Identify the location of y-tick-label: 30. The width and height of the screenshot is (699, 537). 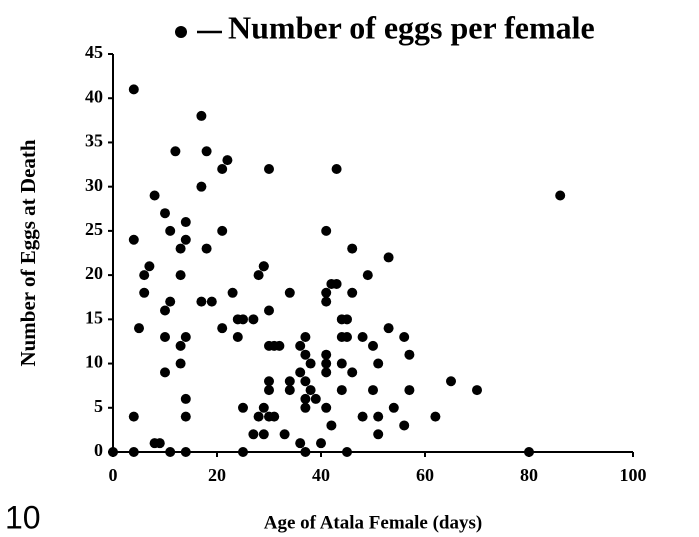
(94, 185).